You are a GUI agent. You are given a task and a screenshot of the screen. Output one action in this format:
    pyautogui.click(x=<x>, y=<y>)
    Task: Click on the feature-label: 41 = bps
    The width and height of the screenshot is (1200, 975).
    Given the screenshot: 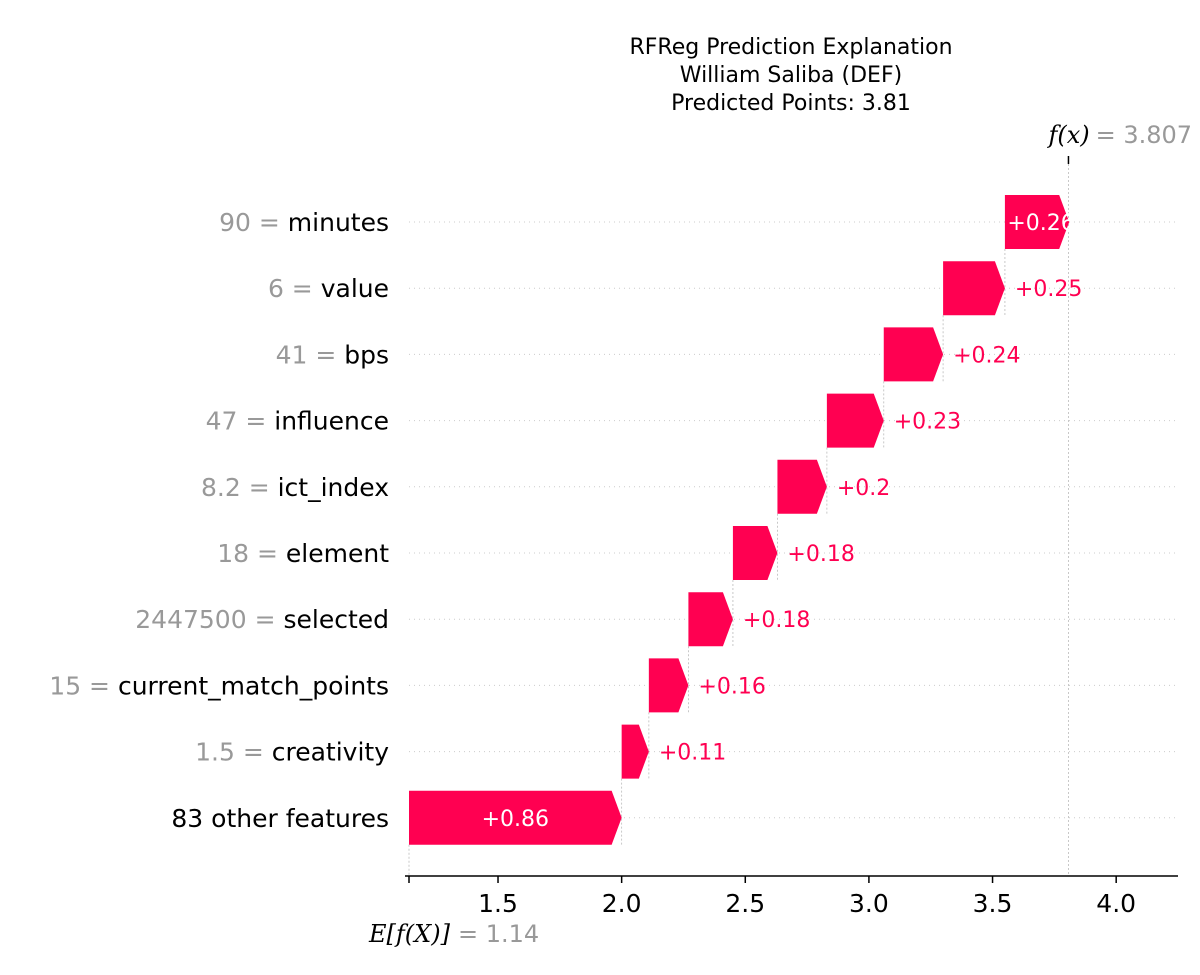 What is the action you would take?
    pyautogui.click(x=332, y=354)
    